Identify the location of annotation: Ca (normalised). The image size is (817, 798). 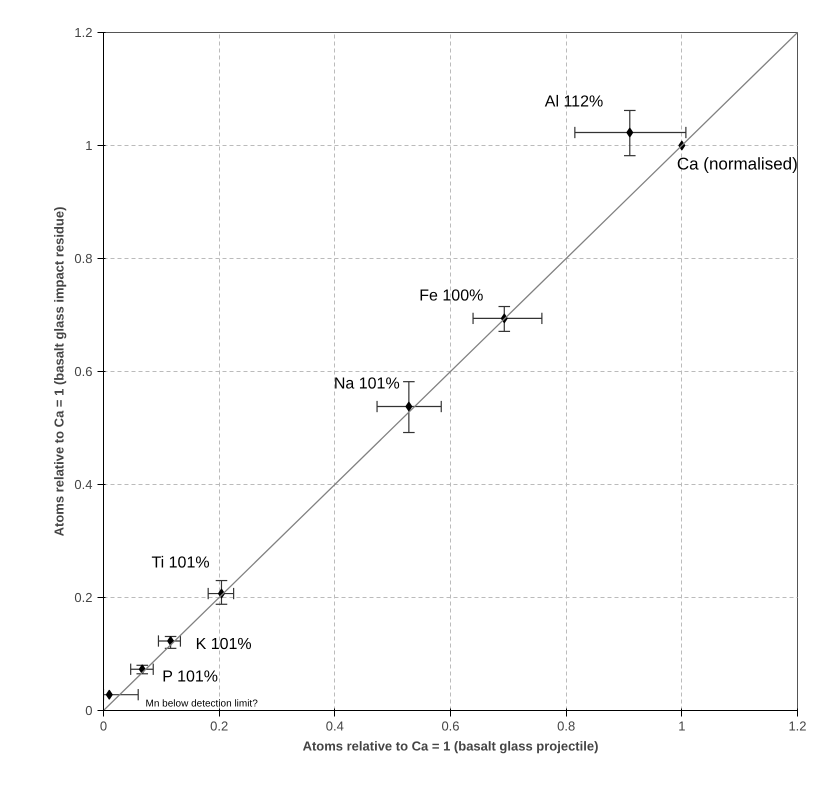
(737, 164).